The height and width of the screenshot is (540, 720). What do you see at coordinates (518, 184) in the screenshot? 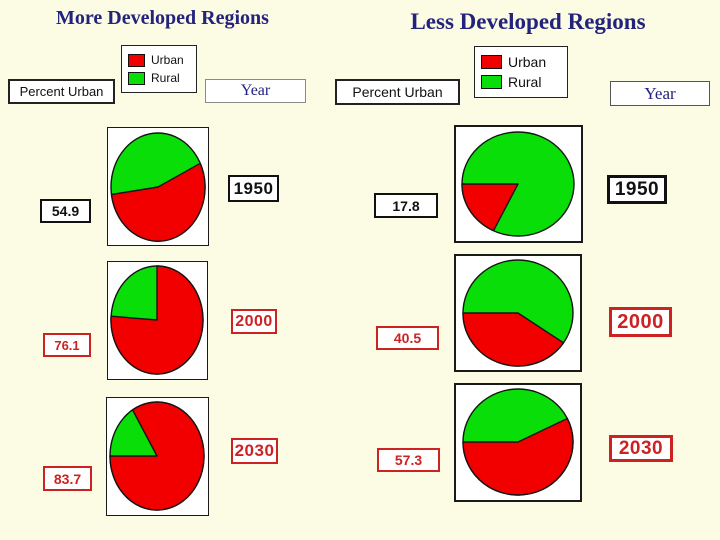
I see `pie-frame-right-1950` at bounding box center [518, 184].